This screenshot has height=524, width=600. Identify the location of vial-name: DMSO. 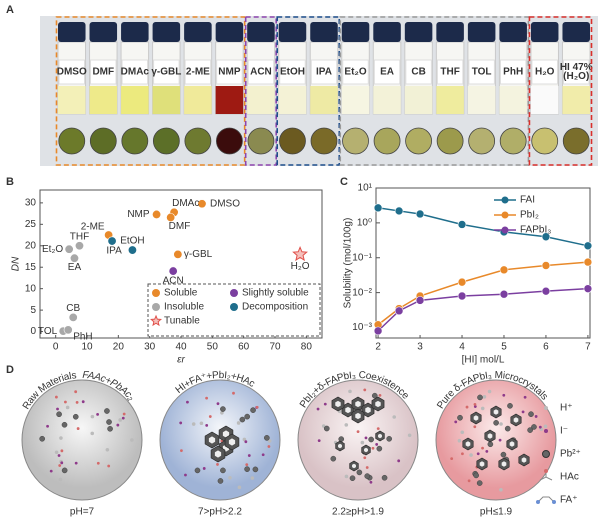
(72, 72).